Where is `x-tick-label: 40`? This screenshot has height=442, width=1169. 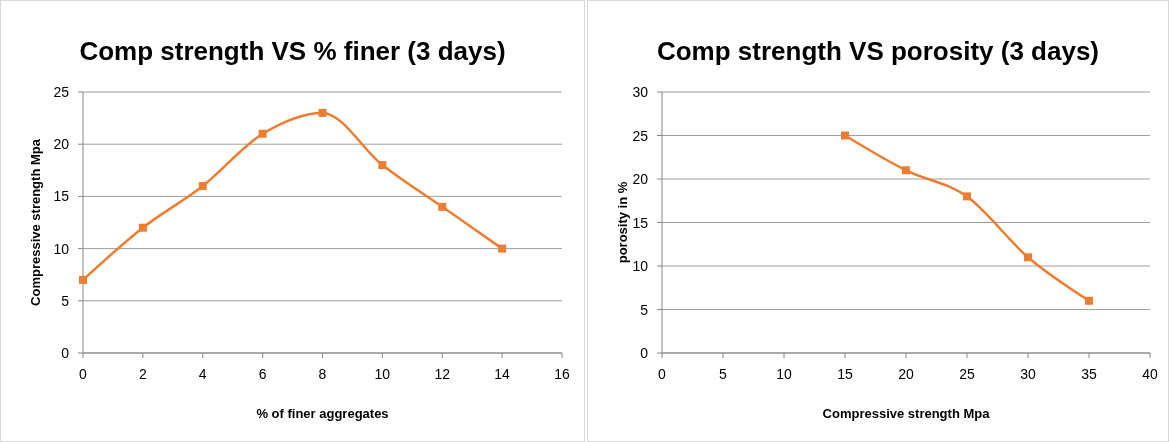 x-tick-label: 40 is located at coordinates (1150, 374).